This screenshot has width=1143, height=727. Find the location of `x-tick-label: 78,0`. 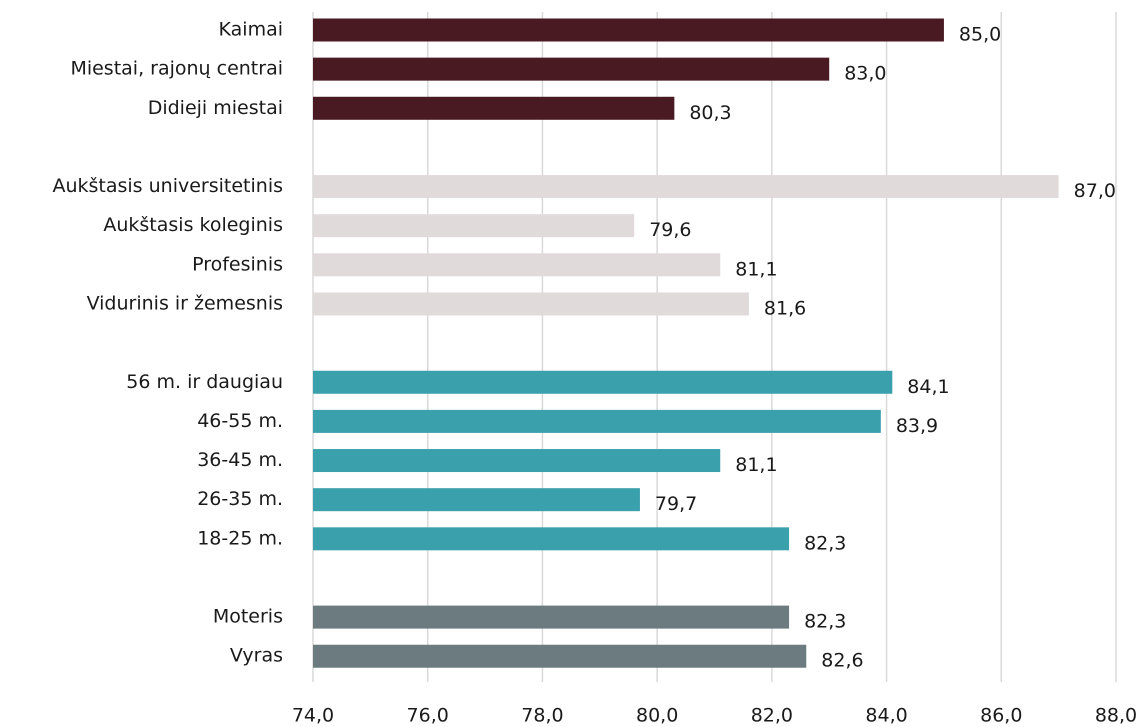

x-tick-label: 78,0 is located at coordinates (542, 716).